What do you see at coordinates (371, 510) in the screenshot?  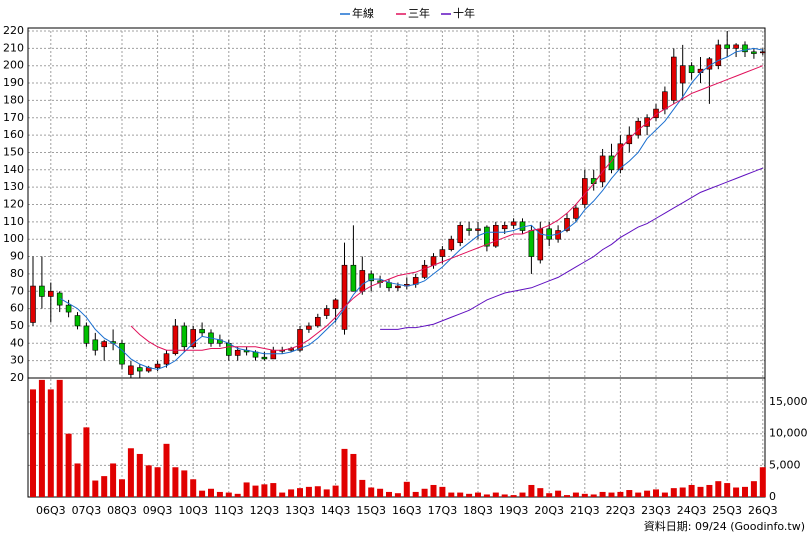 I see `x-tick-label: 15Q3` at bounding box center [371, 510].